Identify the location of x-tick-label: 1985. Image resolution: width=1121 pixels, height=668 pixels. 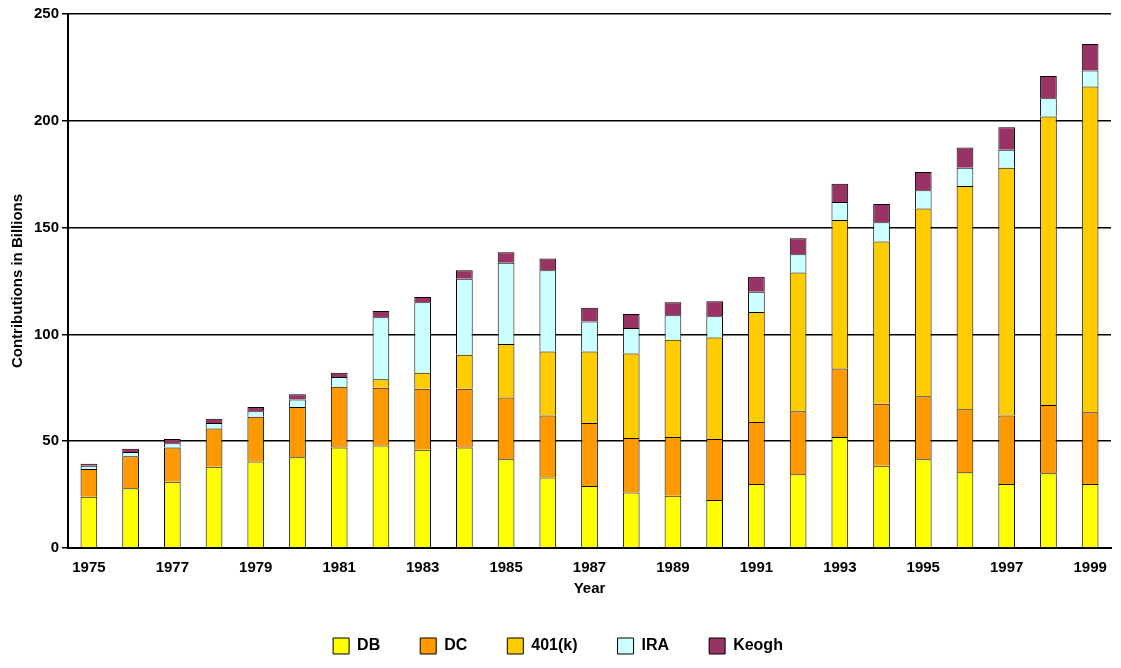
(506, 567).